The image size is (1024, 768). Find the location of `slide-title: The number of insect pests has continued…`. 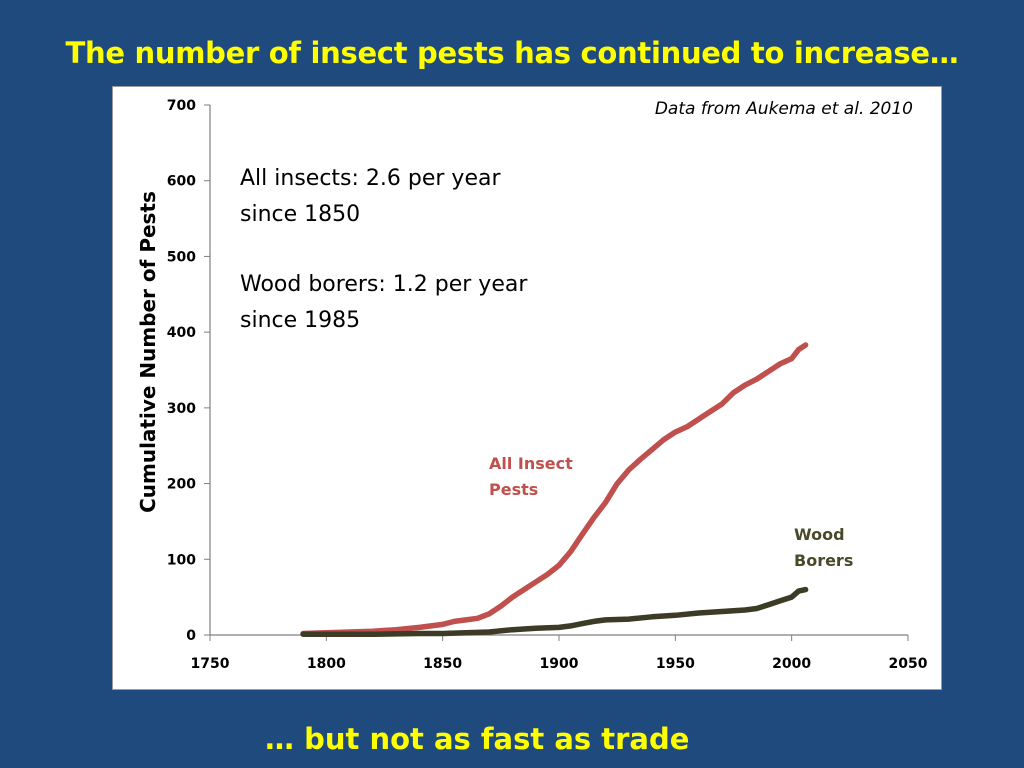

slide-title: The number of insect pests has continued… is located at coordinates (512, 53).